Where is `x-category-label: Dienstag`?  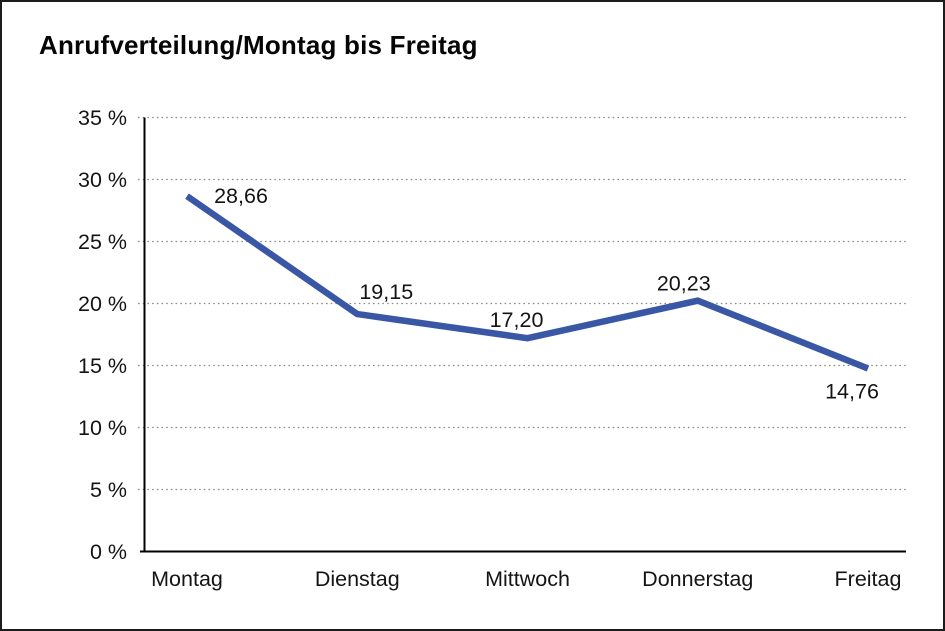
x-category-label: Dienstag is located at coordinates (357, 579).